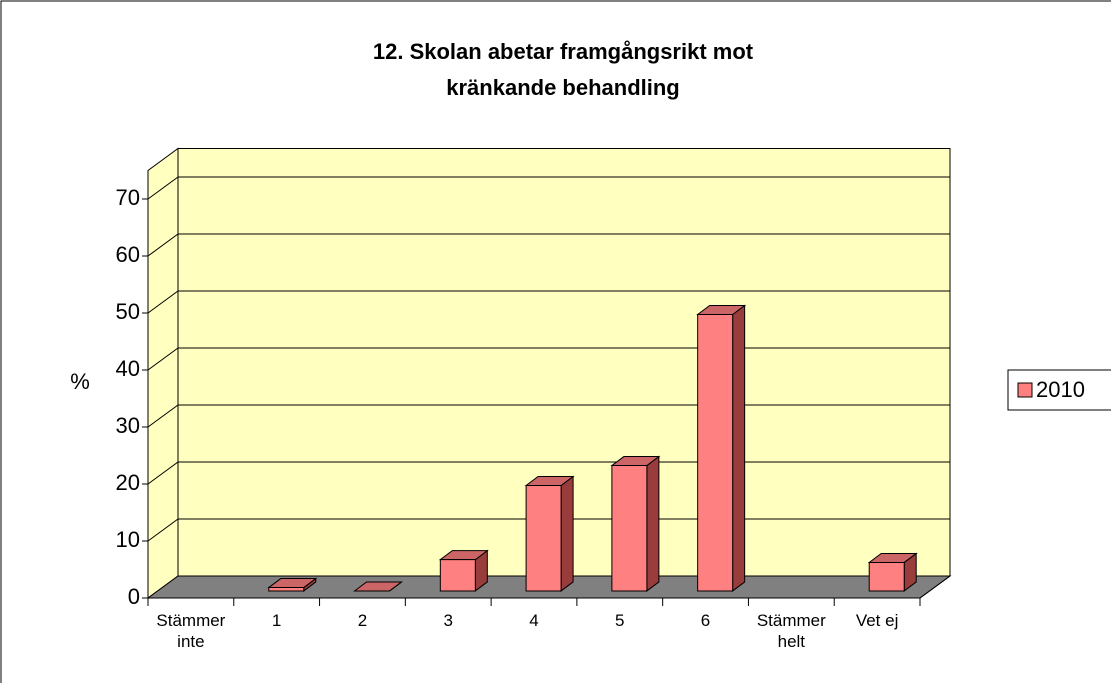 Image resolution: width=1111 pixels, height=683 pixels. What do you see at coordinates (705, 620) in the screenshot?
I see `x-tick-label: 6` at bounding box center [705, 620].